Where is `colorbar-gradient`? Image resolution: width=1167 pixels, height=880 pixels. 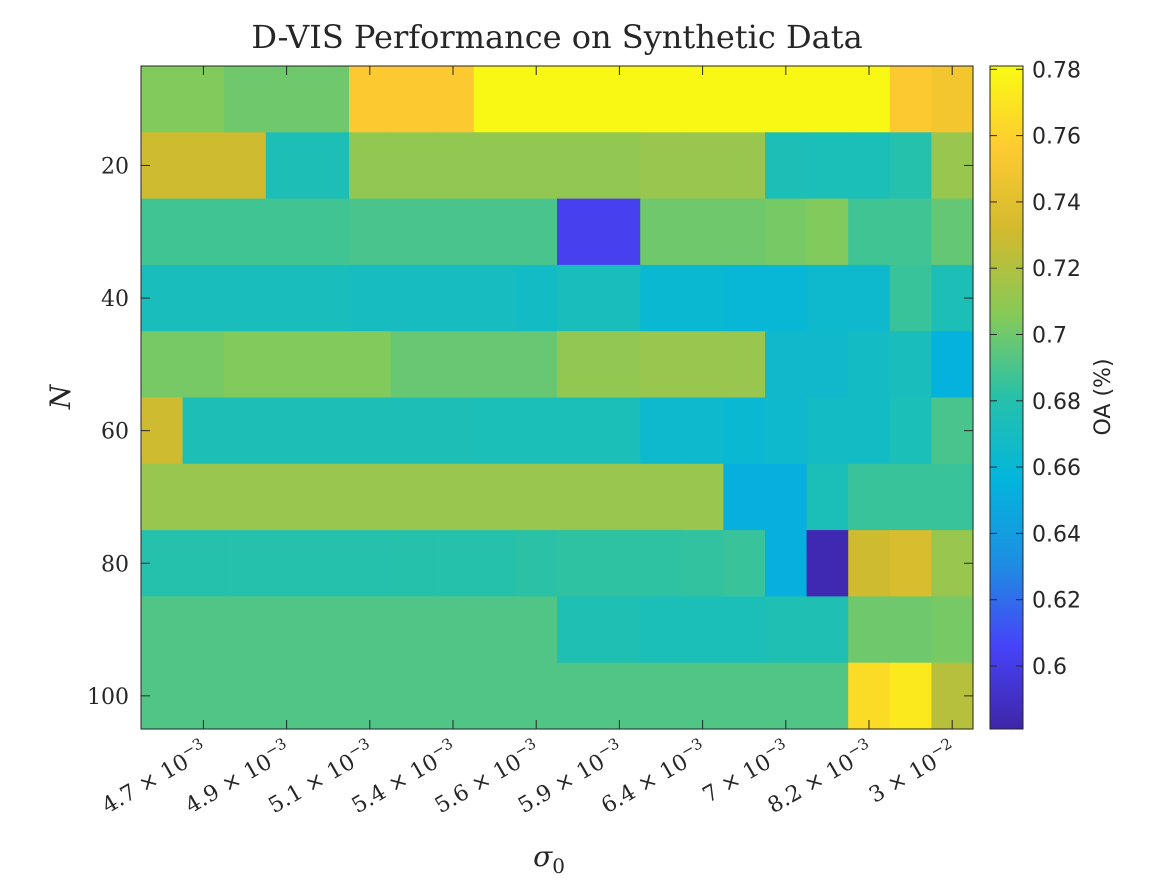 colorbar-gradient is located at coordinates (1006, 397).